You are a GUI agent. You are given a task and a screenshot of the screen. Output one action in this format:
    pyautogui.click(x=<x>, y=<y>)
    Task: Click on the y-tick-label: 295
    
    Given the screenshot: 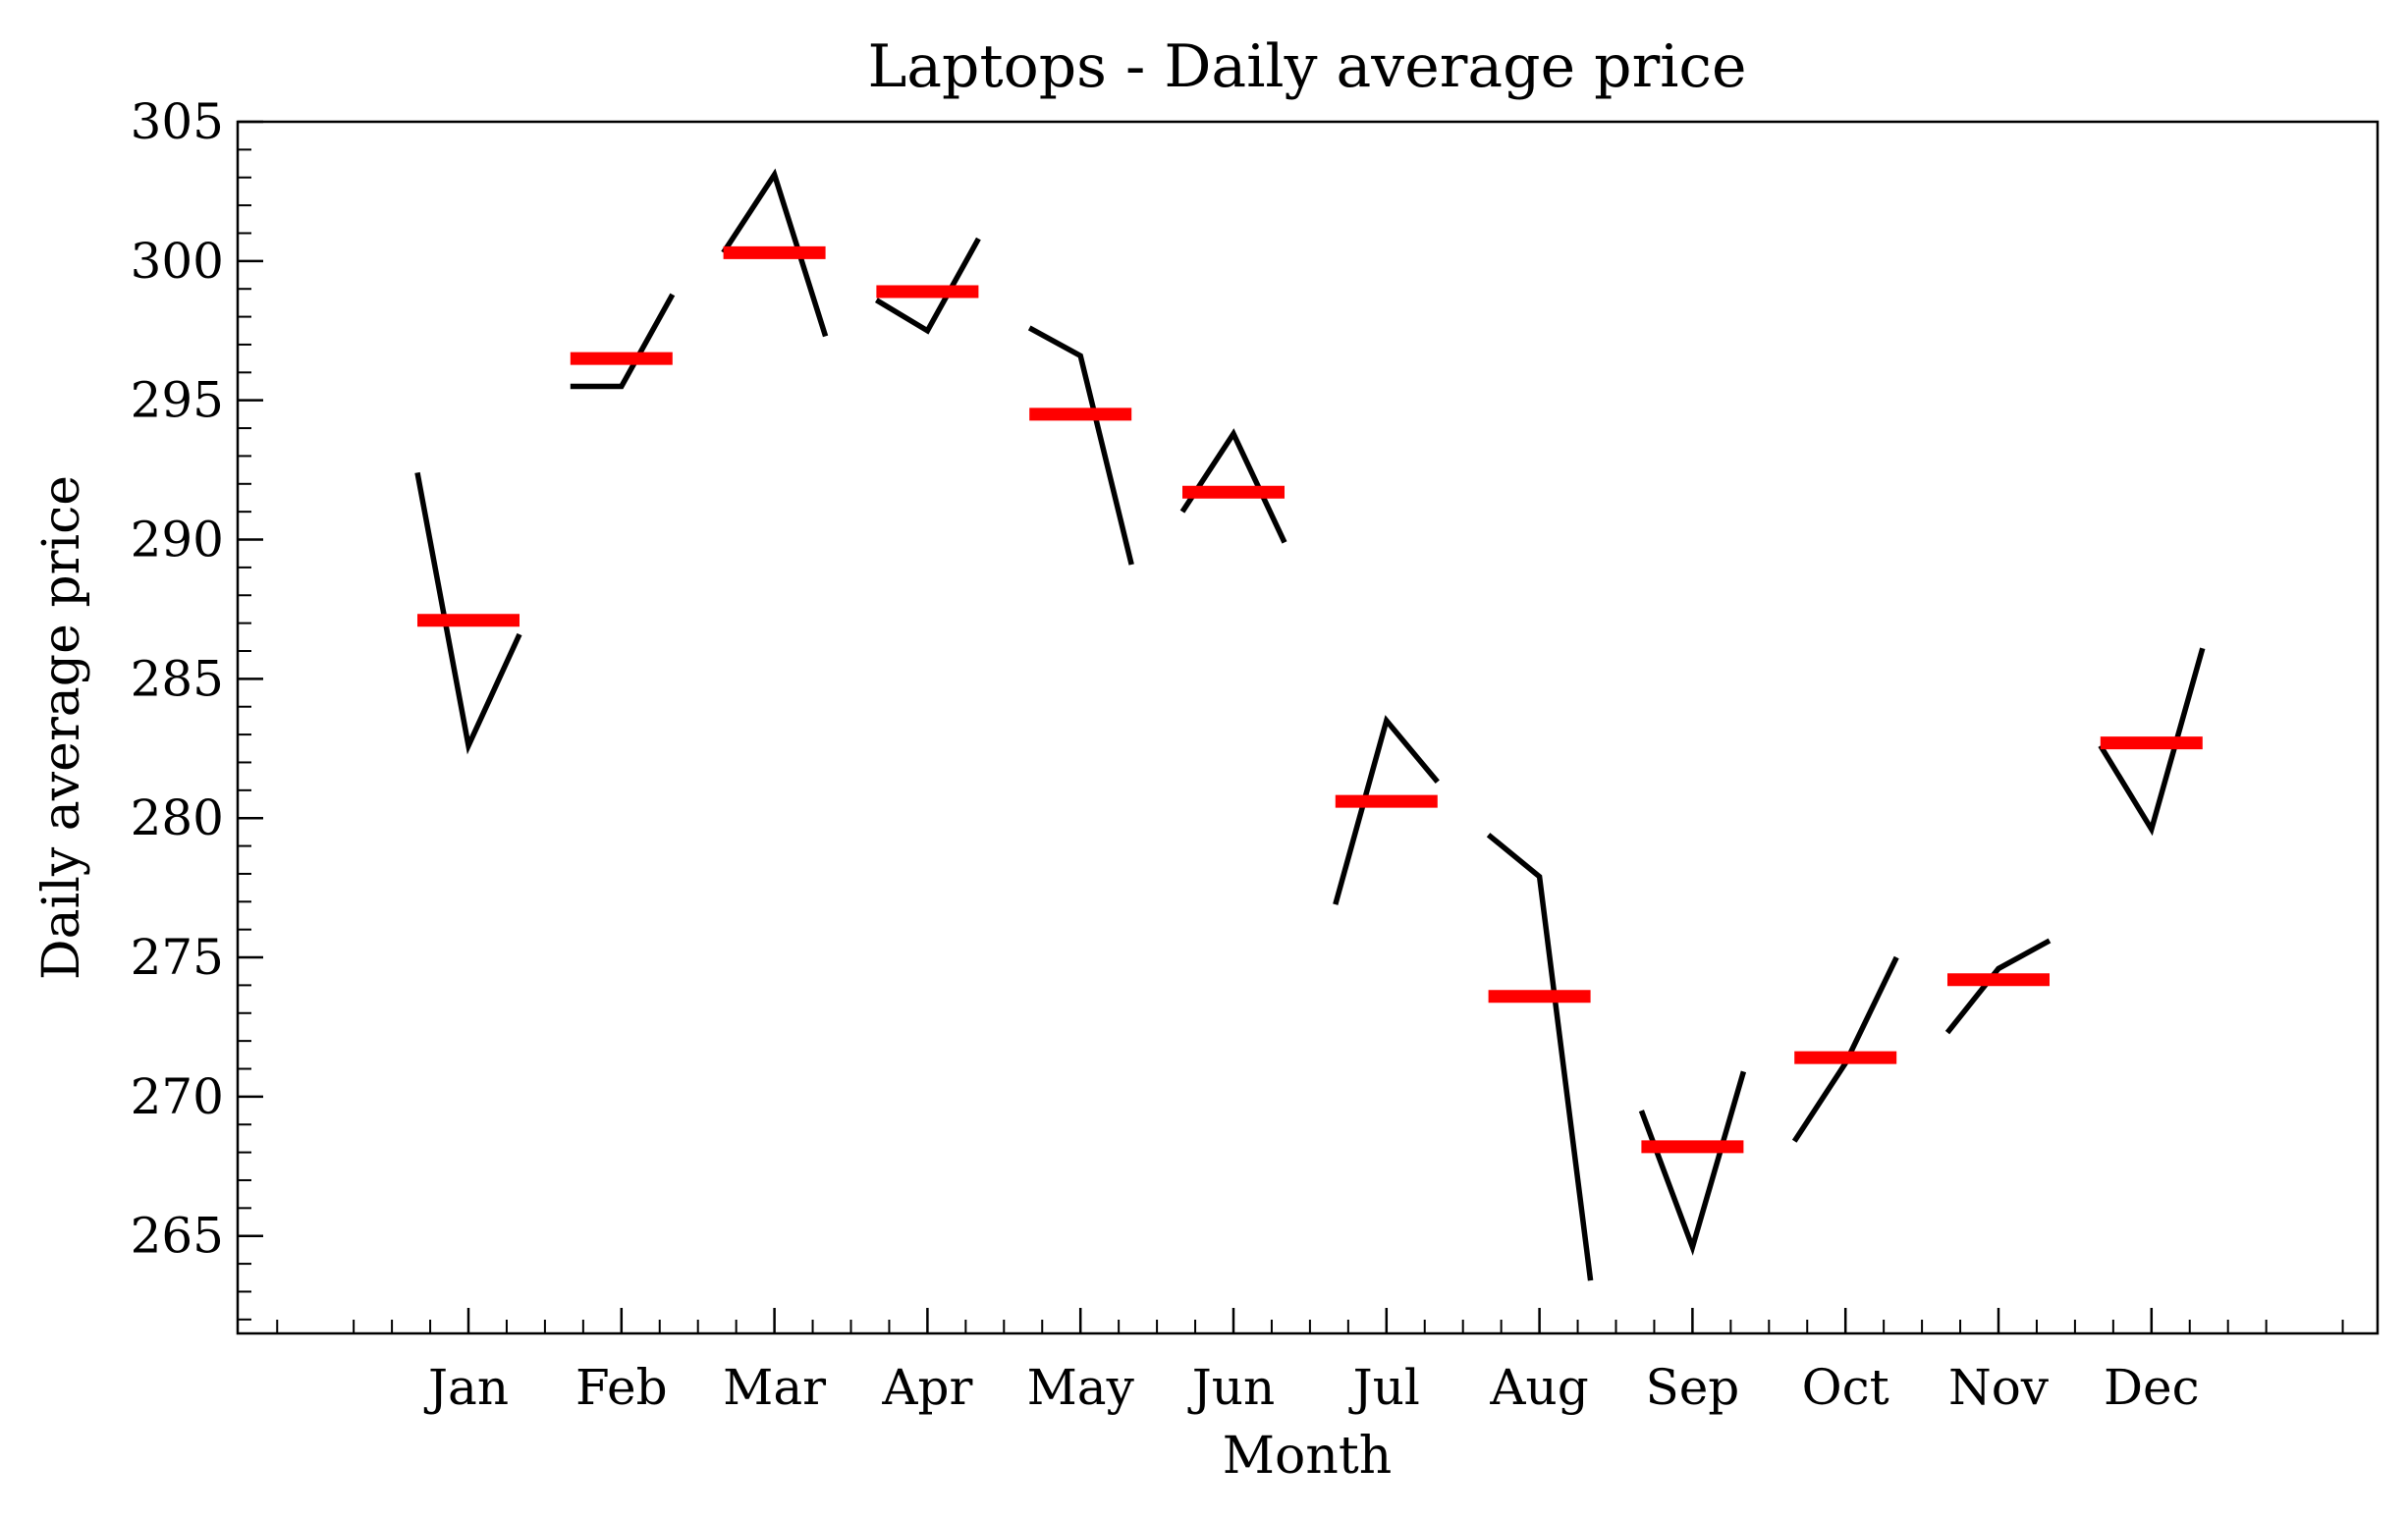 What is the action you would take?
    pyautogui.click(x=177, y=400)
    